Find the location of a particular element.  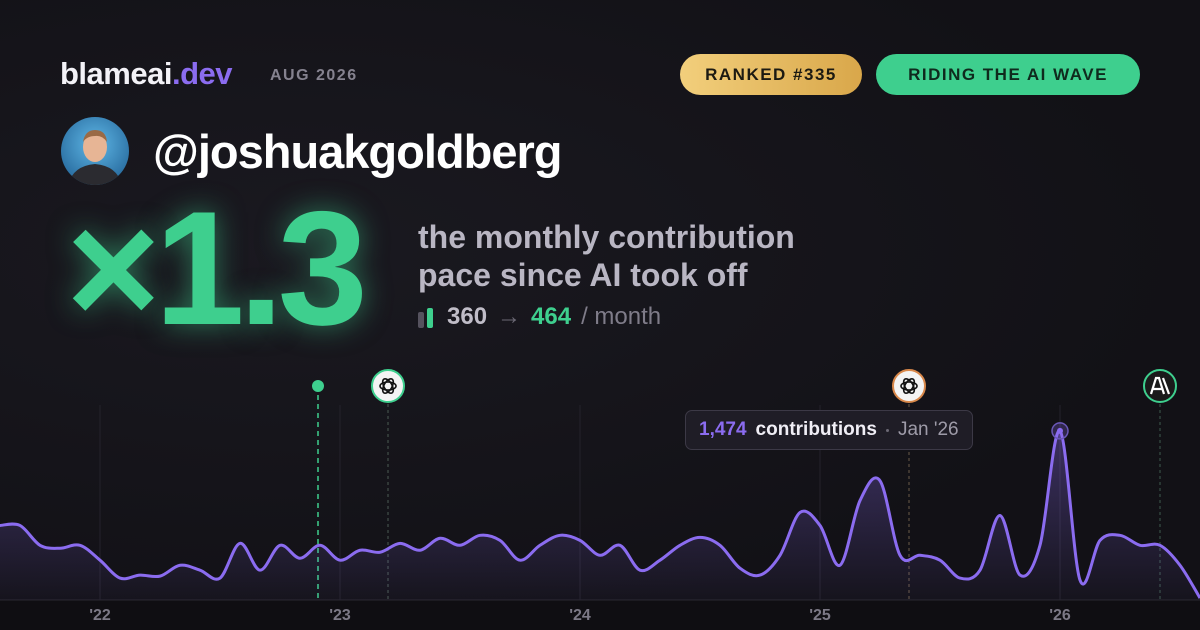

pace-bars is located at coordinates (425, 318).